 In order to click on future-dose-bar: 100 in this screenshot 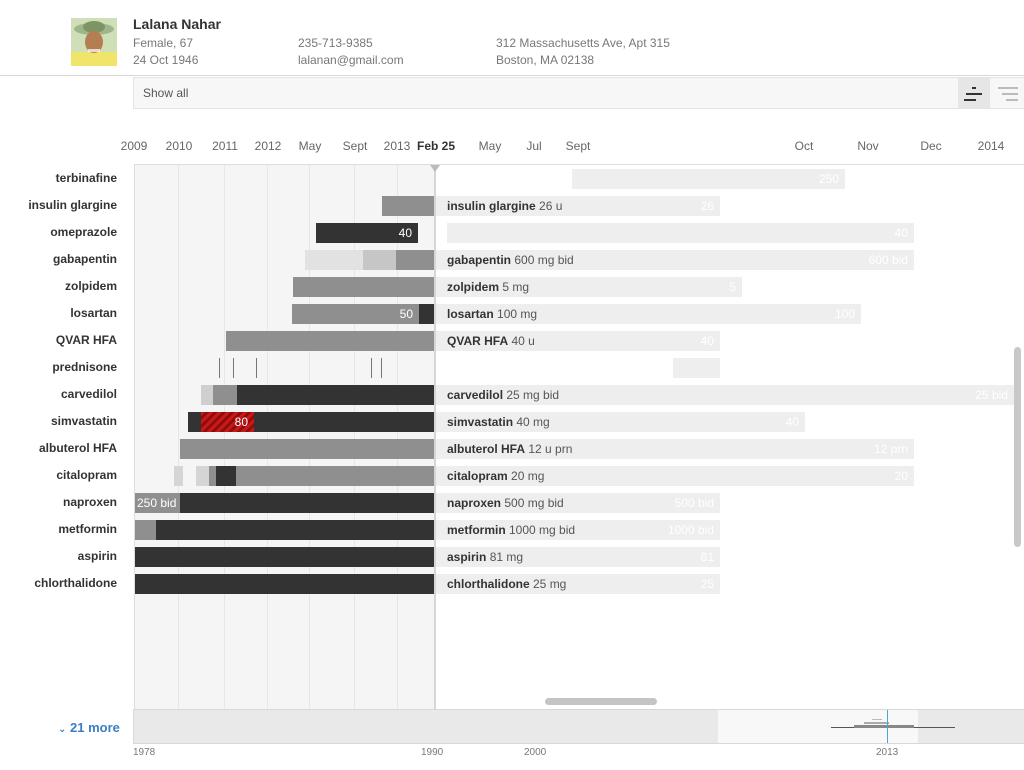, I will do `click(648, 314)`.